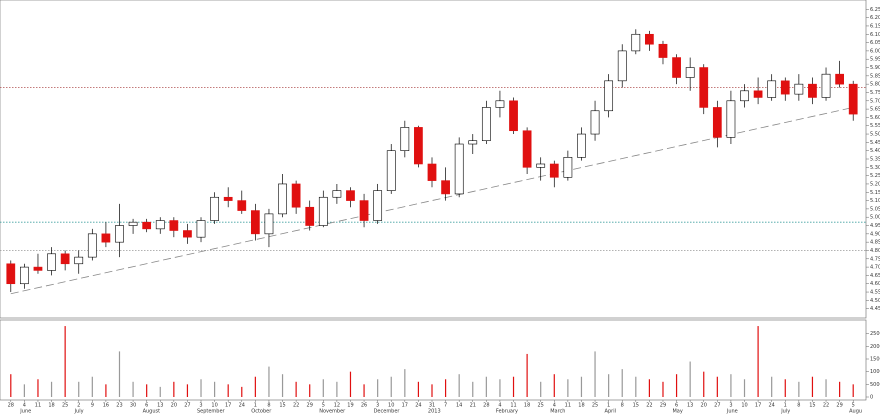 The width and height of the screenshot is (880, 415). What do you see at coordinates (875, 76) in the screenshot?
I see `y-tick-label: 5.85` at bounding box center [875, 76].